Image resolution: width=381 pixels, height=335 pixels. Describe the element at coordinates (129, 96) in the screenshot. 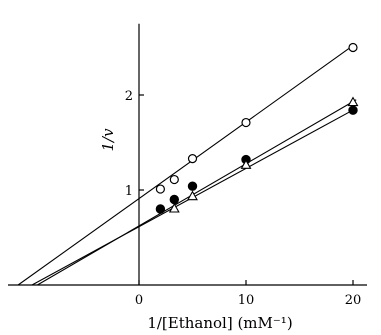

I see `y-tick-label-2: 2` at that location.